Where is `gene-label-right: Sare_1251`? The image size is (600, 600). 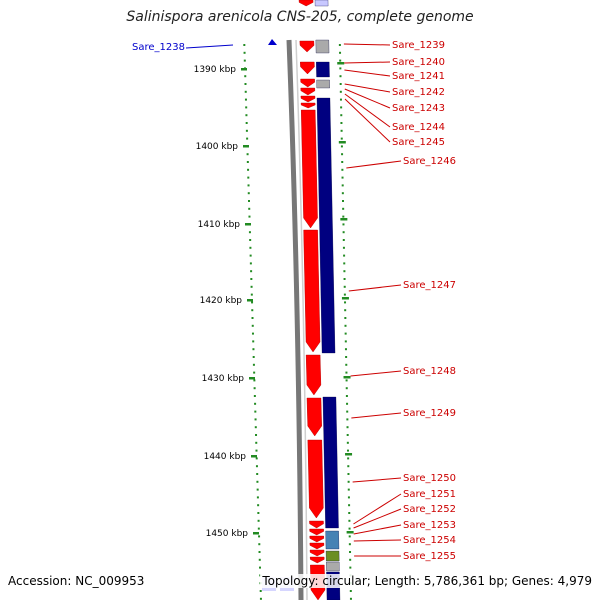
gene-label-right: Sare_1251 is located at coordinates (429, 494).